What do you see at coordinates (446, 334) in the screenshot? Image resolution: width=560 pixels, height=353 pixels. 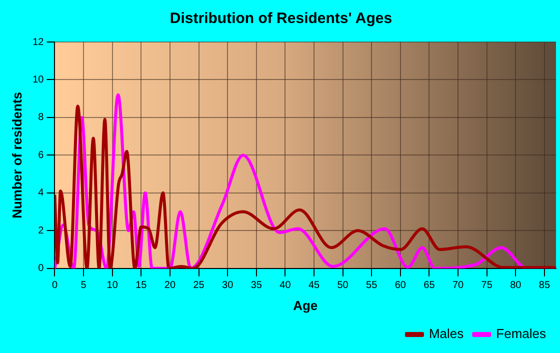 I see `legend-label: Males` at bounding box center [446, 334].